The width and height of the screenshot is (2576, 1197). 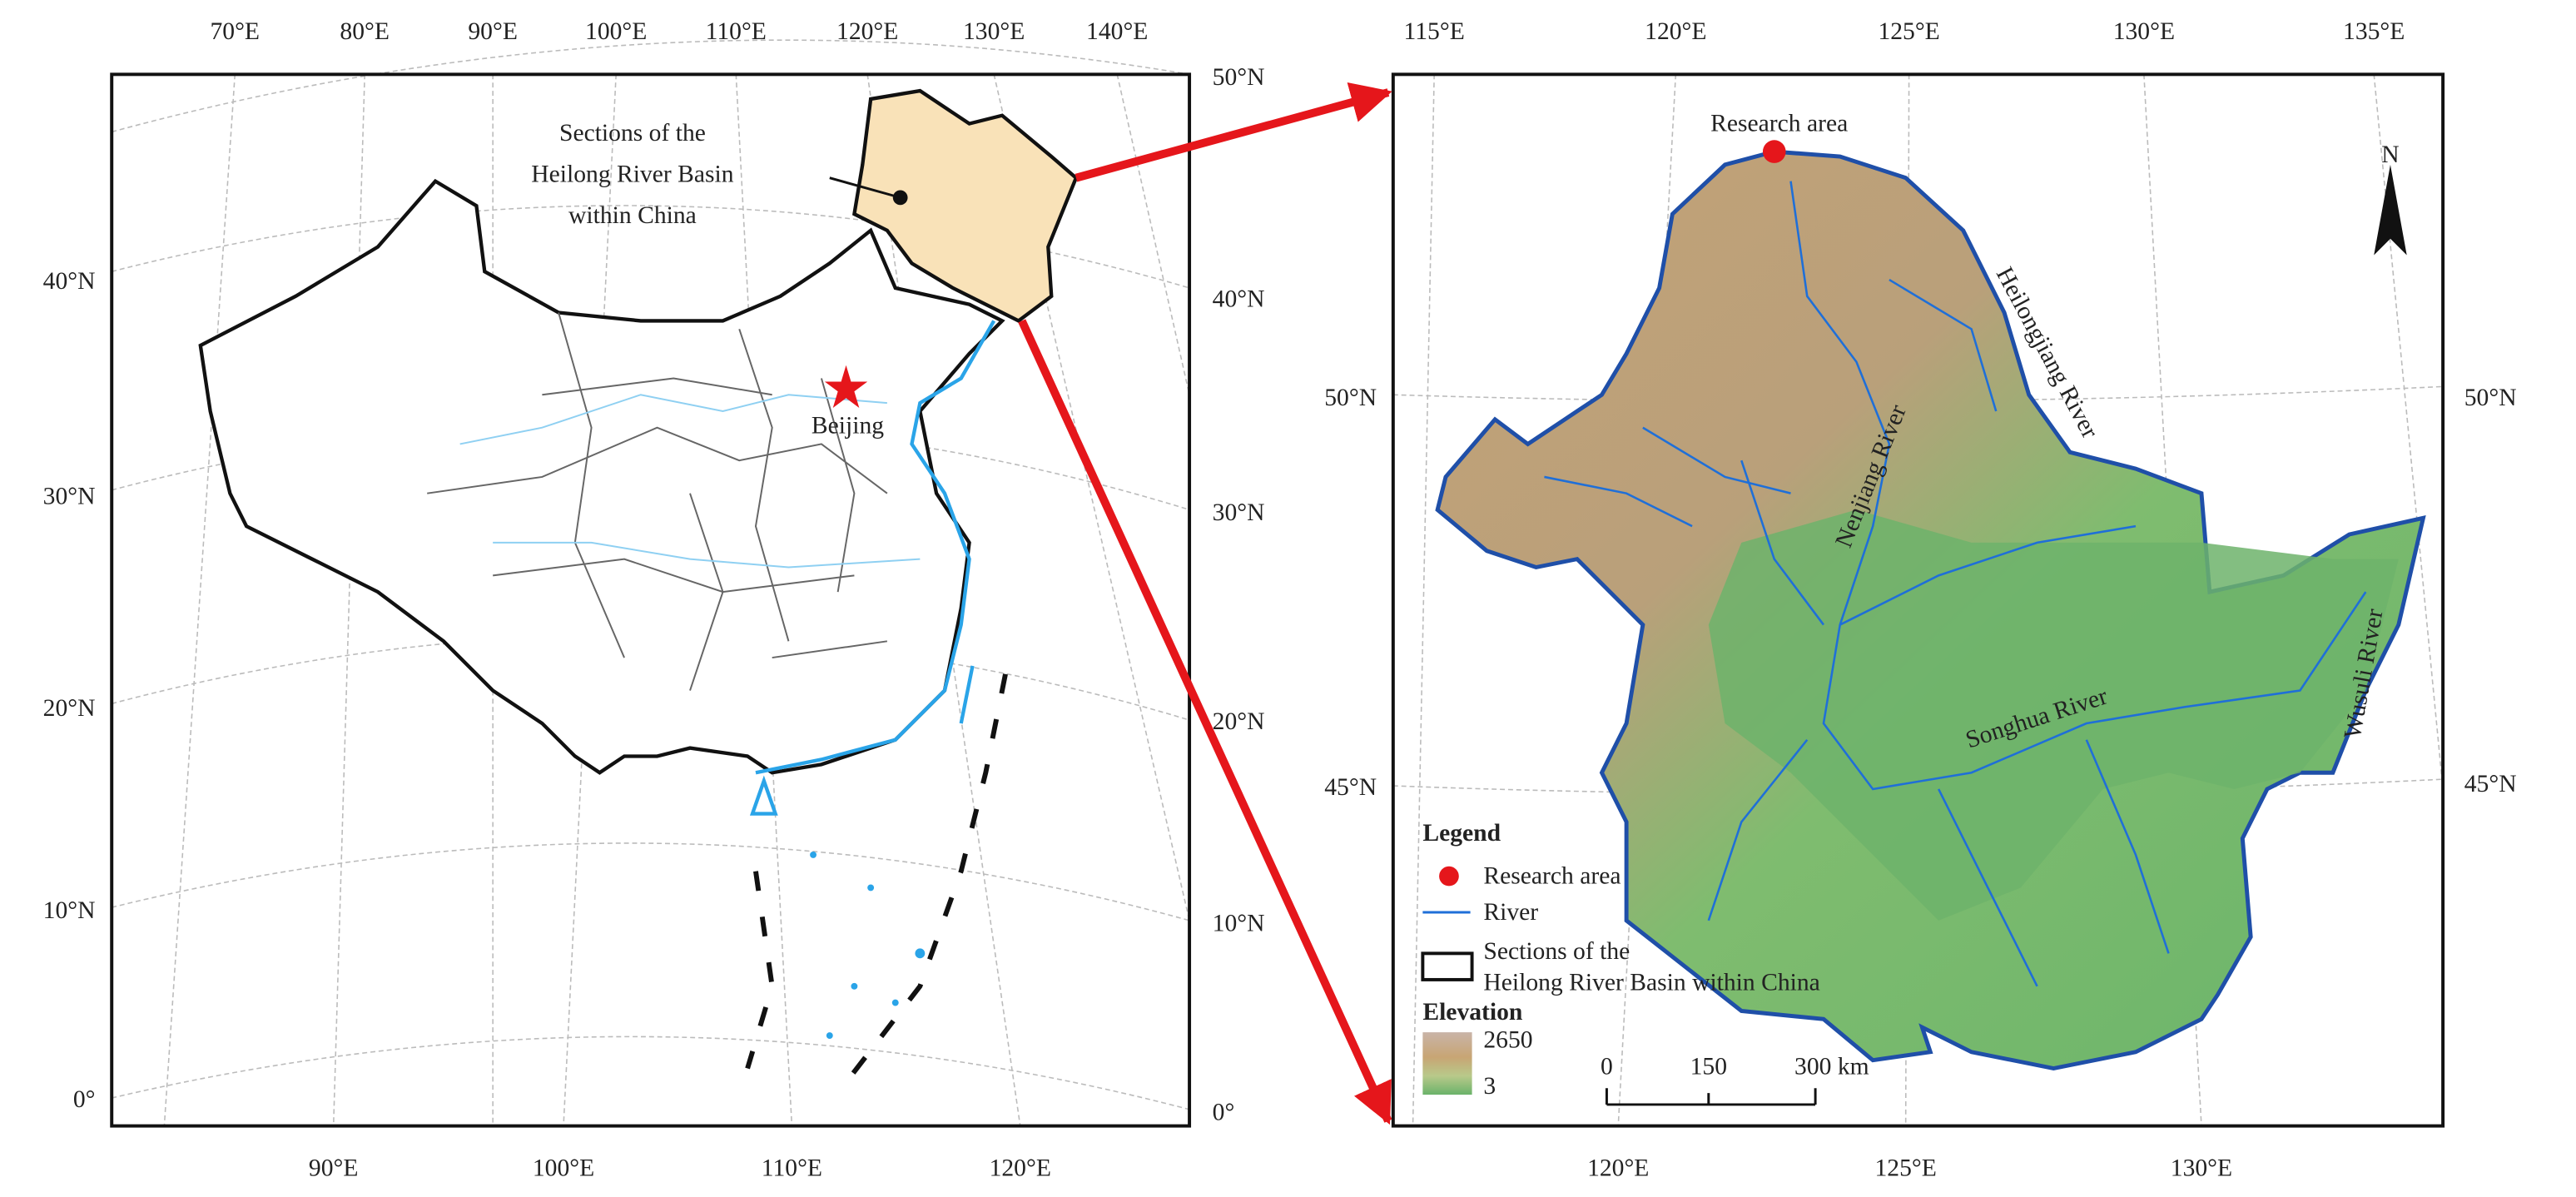 What do you see at coordinates (1350, 787) in the screenshot?
I see `left-coordinate-label: 45°N` at bounding box center [1350, 787].